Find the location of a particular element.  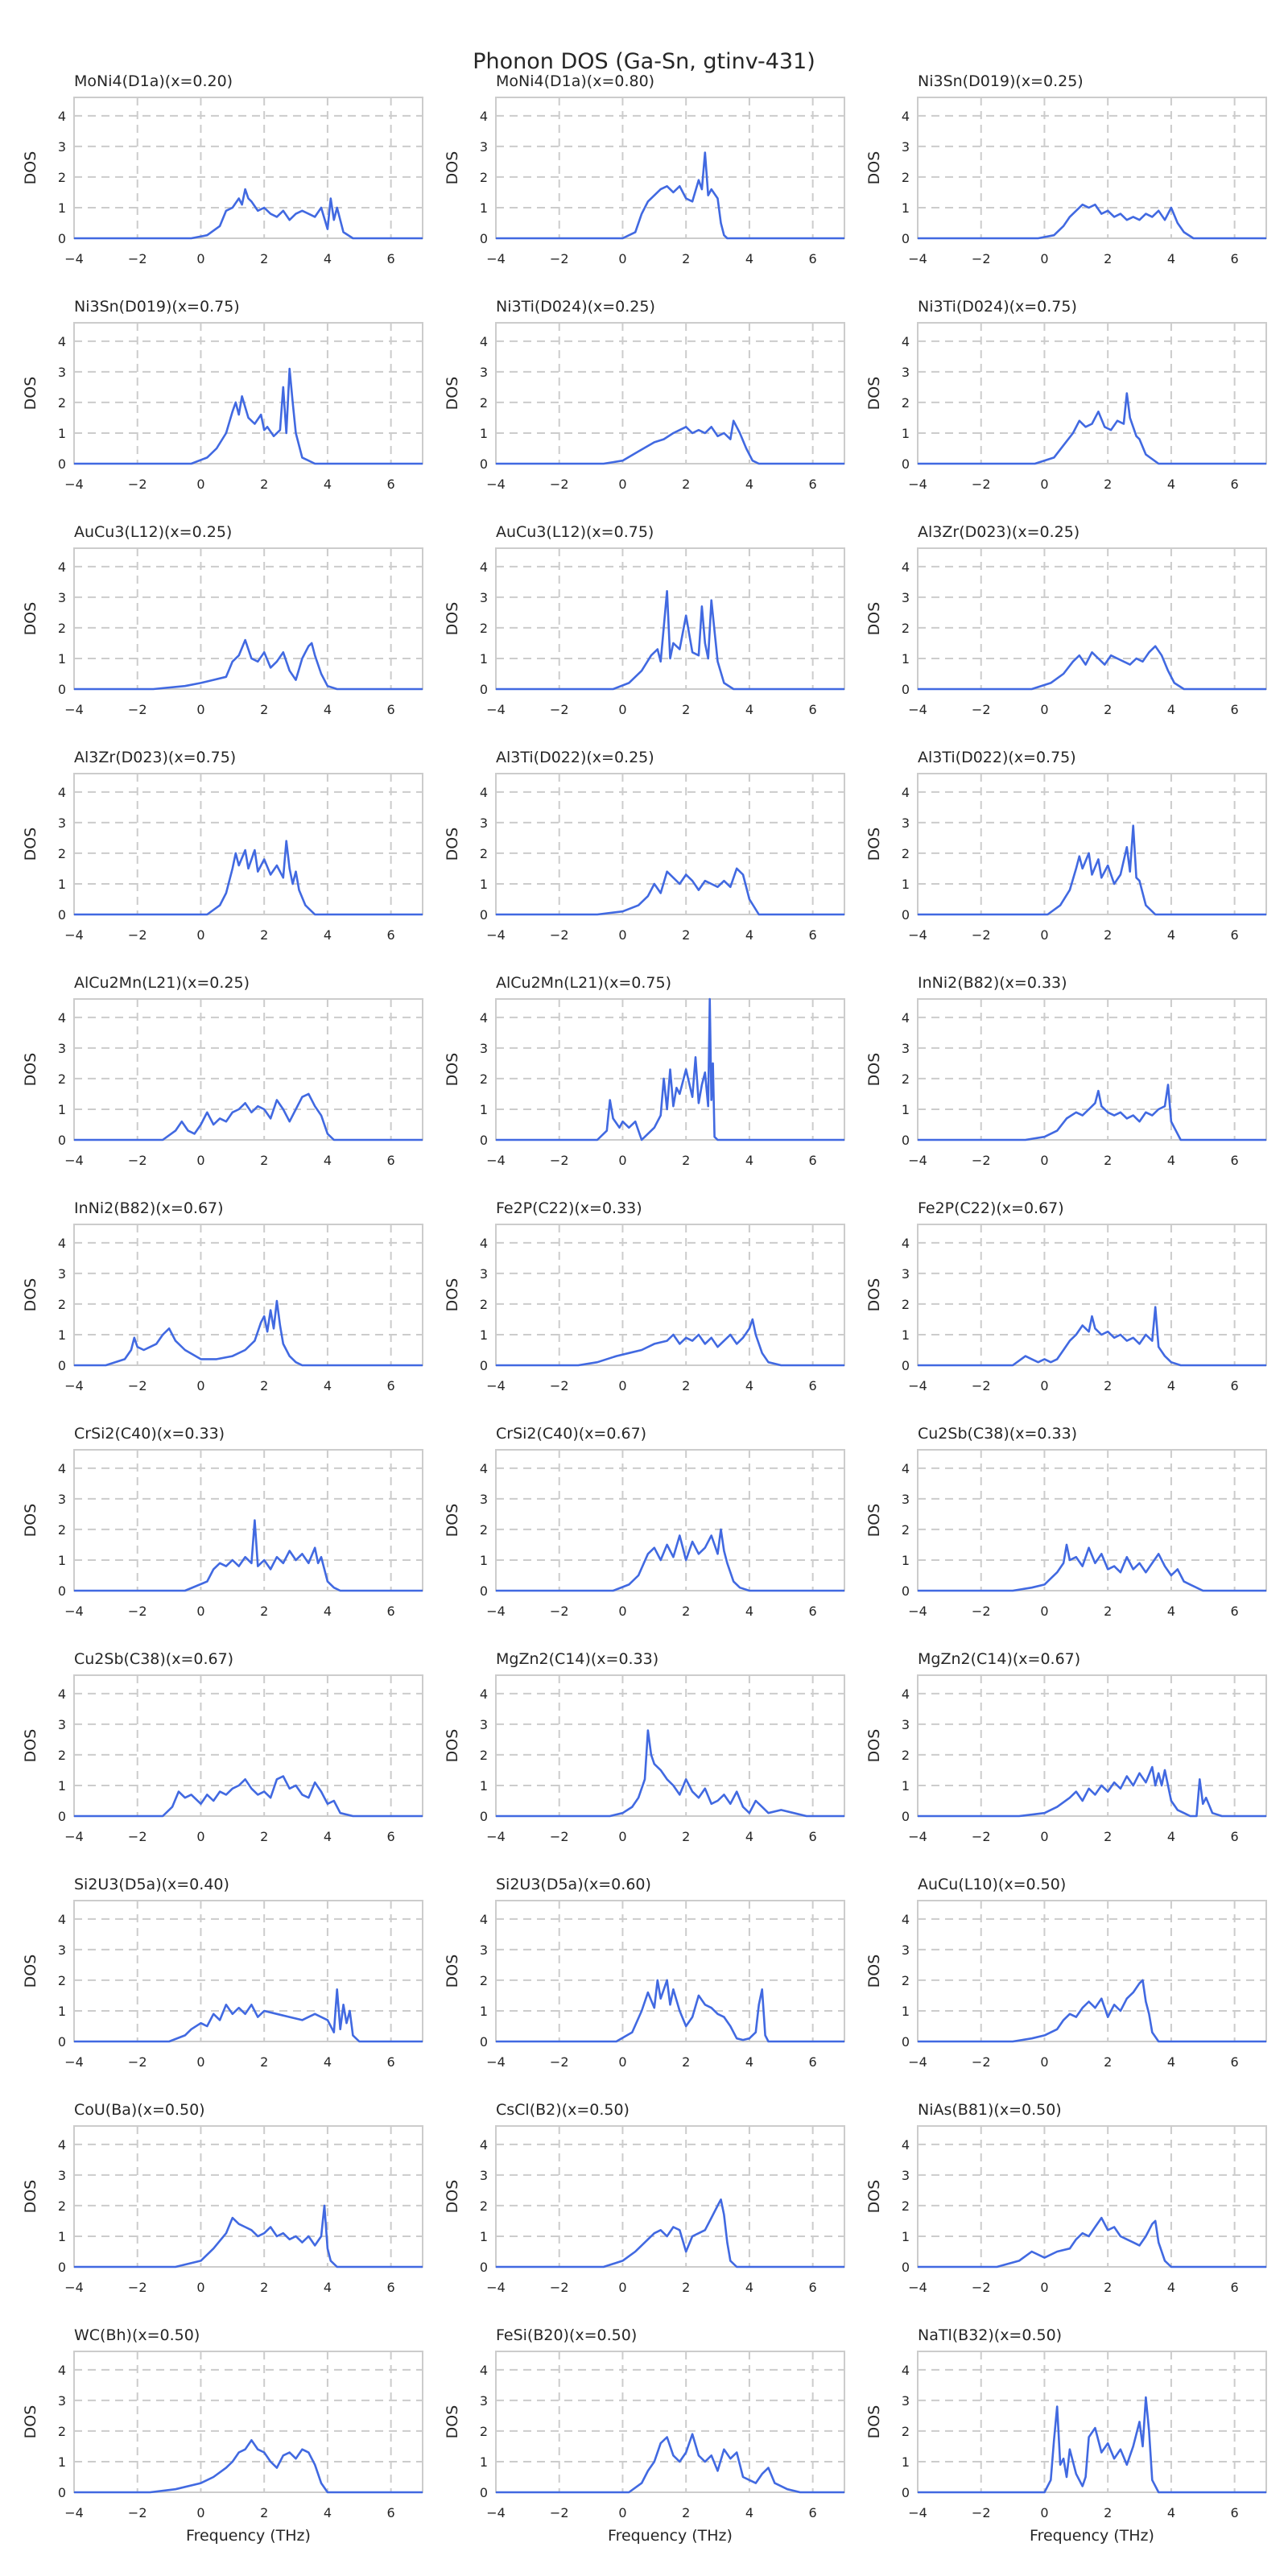

subplot-21: Cu2Sb(C38)(x=0.67) DOS 0 1 2 3 4 −4 −2 0 2 4 6 is located at coordinates (222, 1747).